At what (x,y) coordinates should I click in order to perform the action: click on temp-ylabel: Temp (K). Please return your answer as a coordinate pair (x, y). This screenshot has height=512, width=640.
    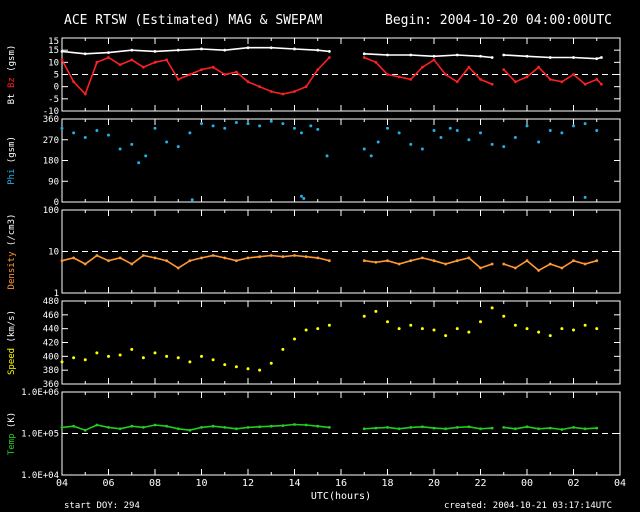
    Looking at the image, I should click on (12, 433).